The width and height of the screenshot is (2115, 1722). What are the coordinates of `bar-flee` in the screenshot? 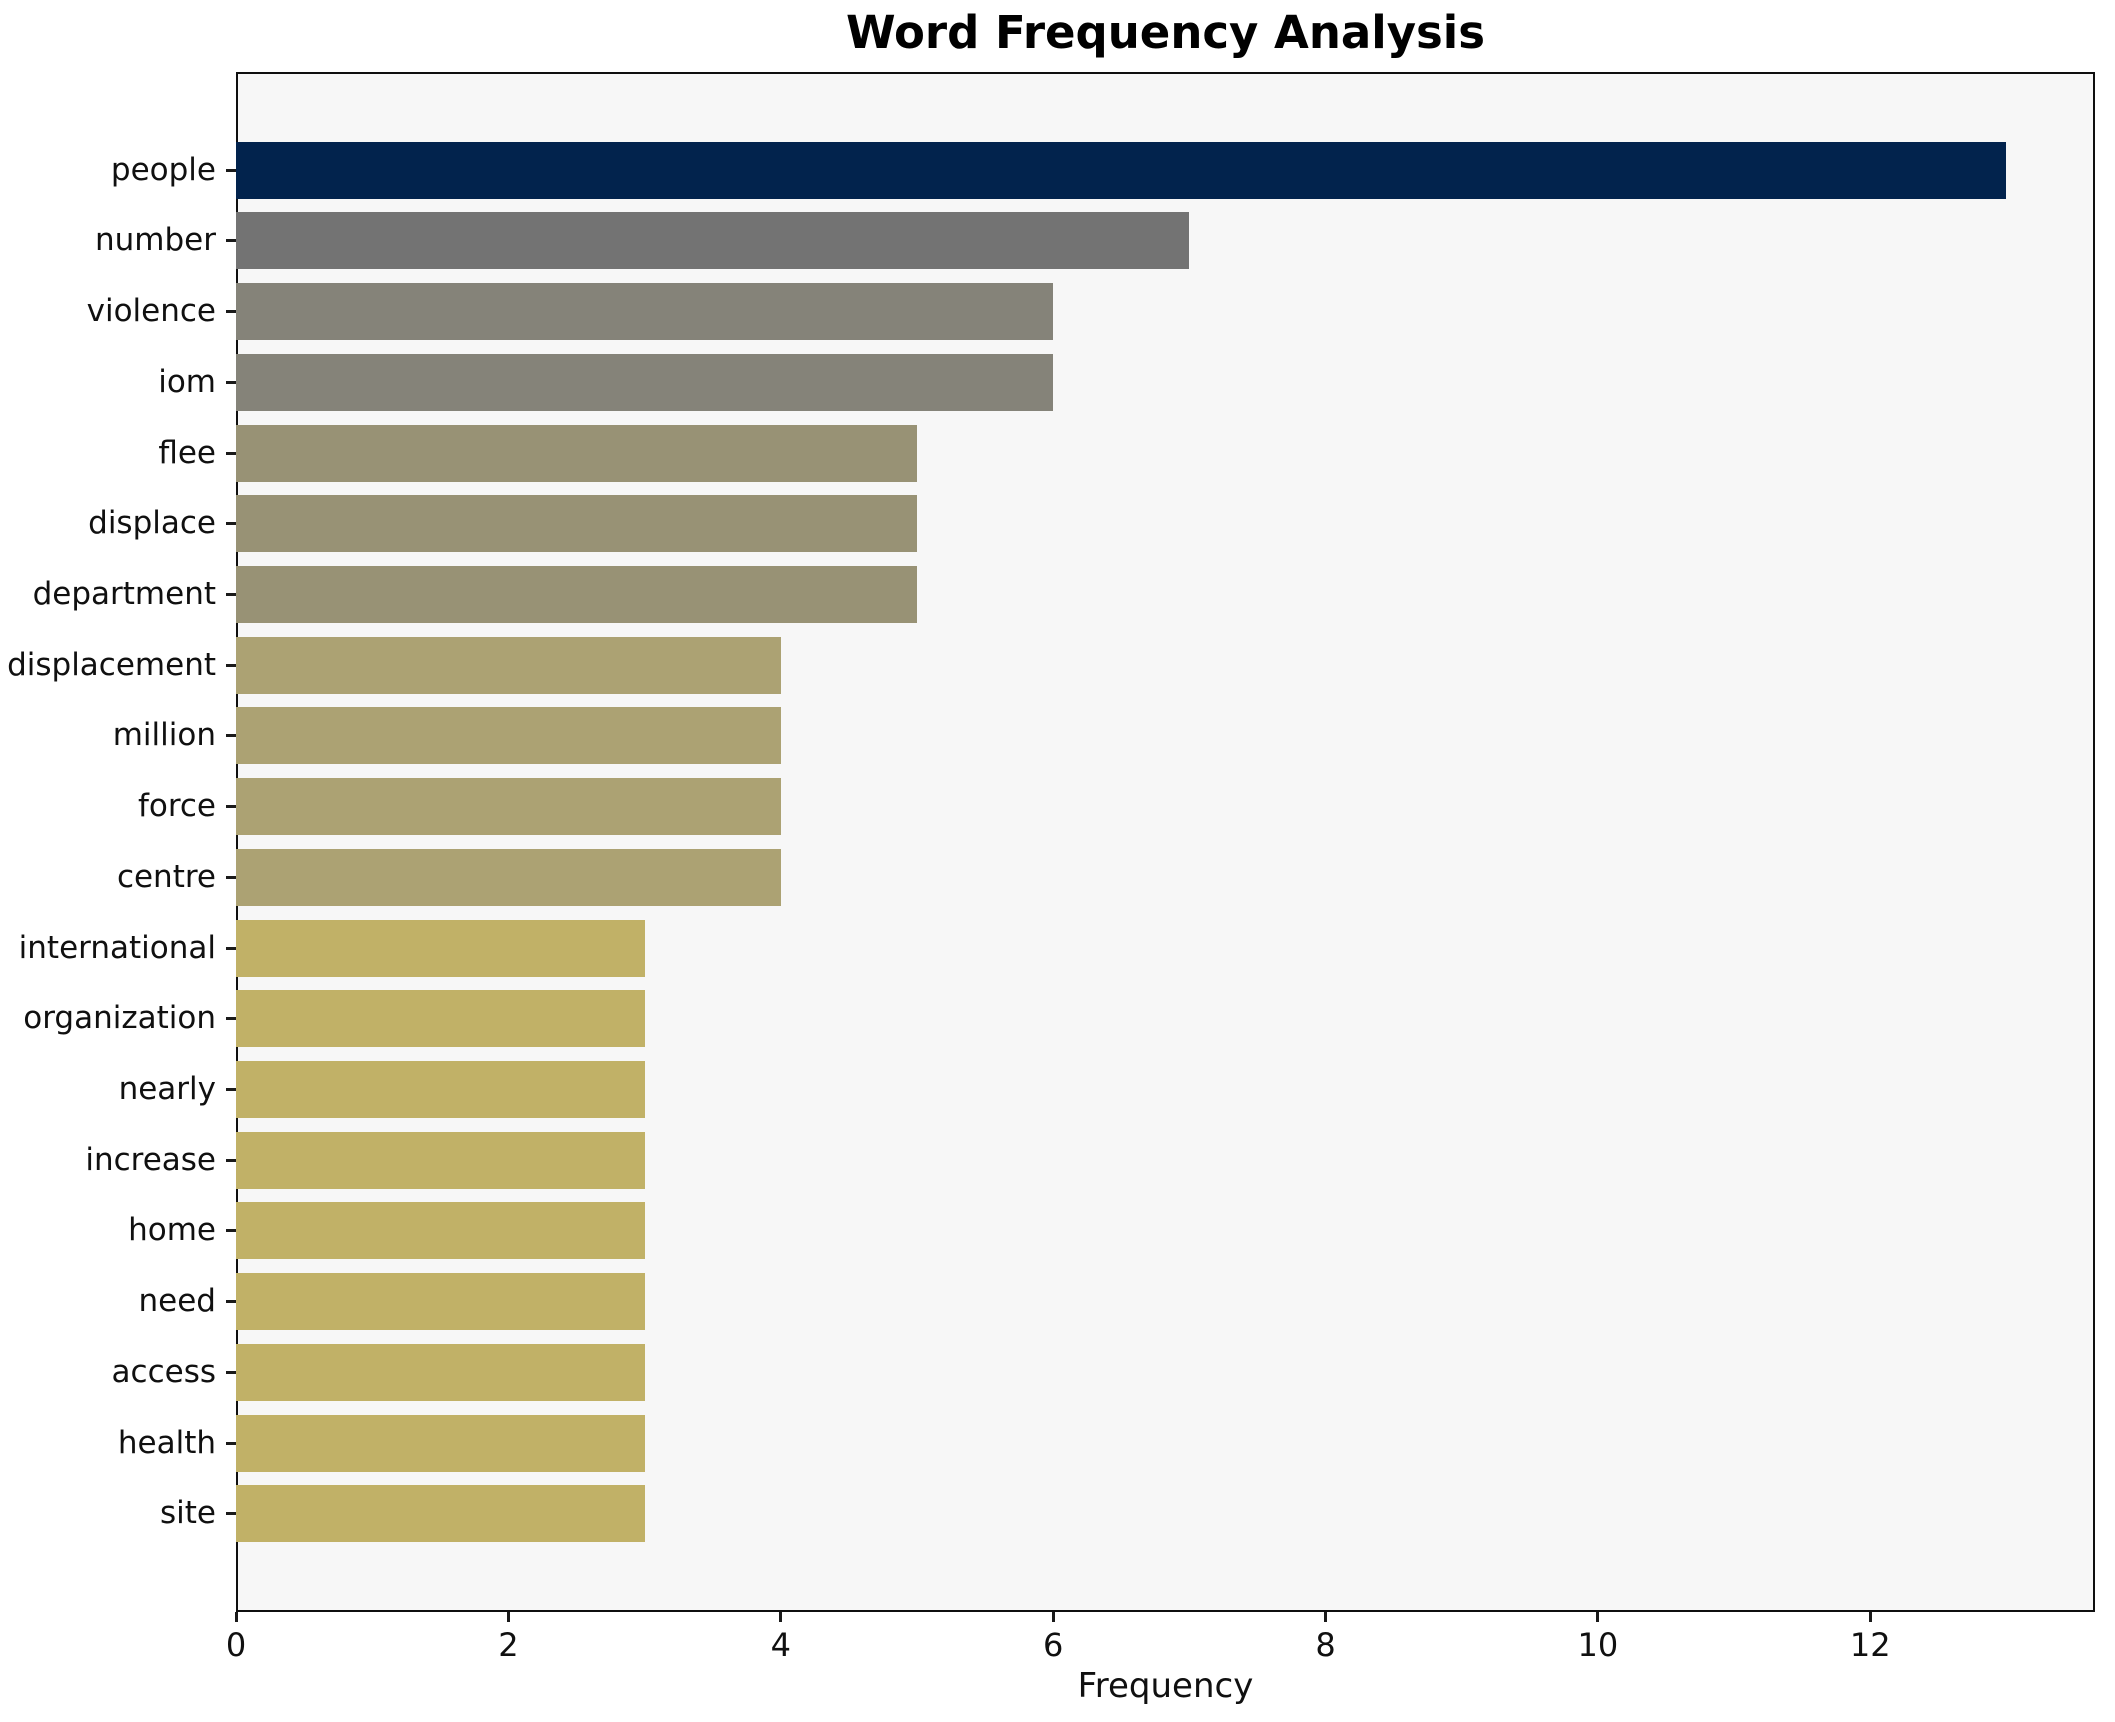 It's located at (576, 453).